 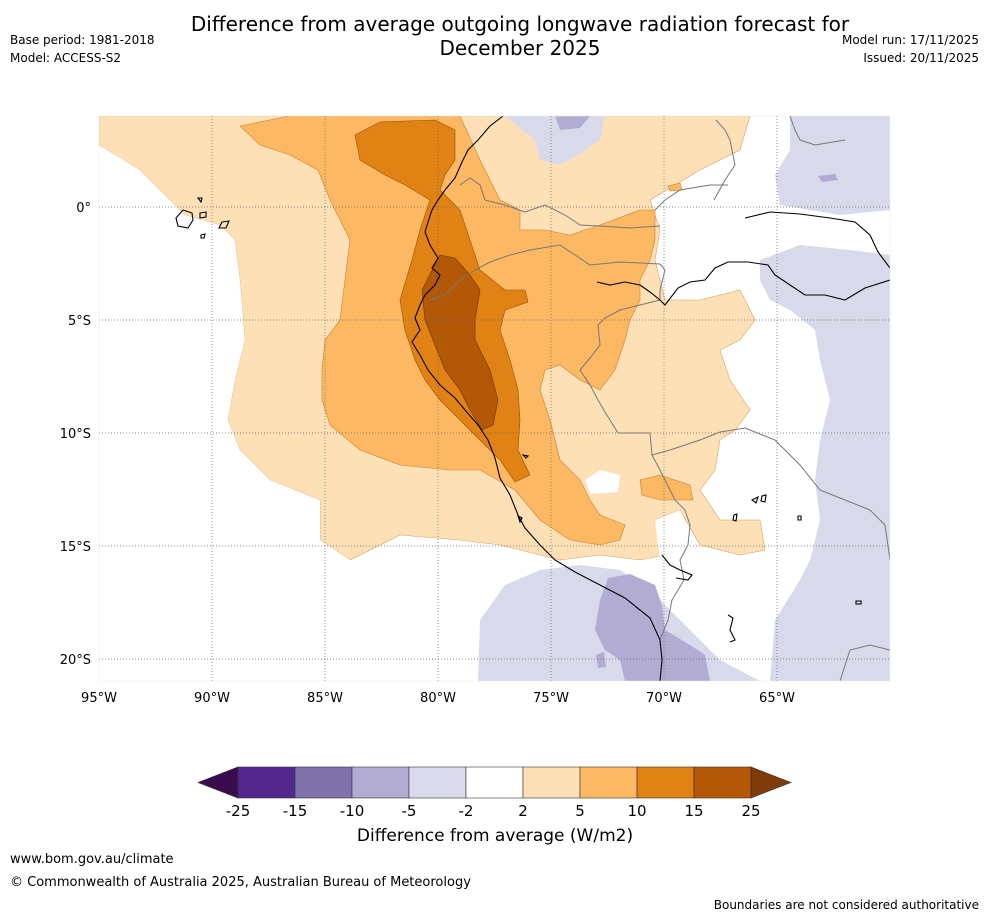 I want to click on lon-label: 65°W, so click(x=777, y=698).